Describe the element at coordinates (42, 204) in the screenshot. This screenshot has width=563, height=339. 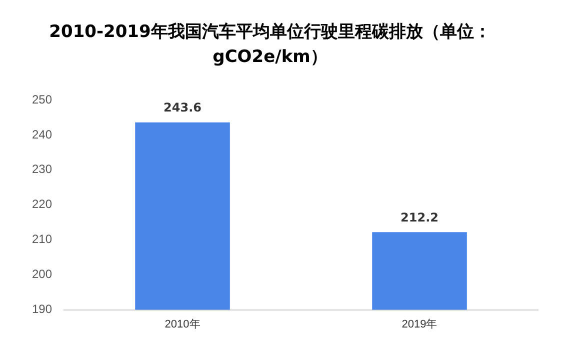
I see `y-tick-label: 220` at that location.